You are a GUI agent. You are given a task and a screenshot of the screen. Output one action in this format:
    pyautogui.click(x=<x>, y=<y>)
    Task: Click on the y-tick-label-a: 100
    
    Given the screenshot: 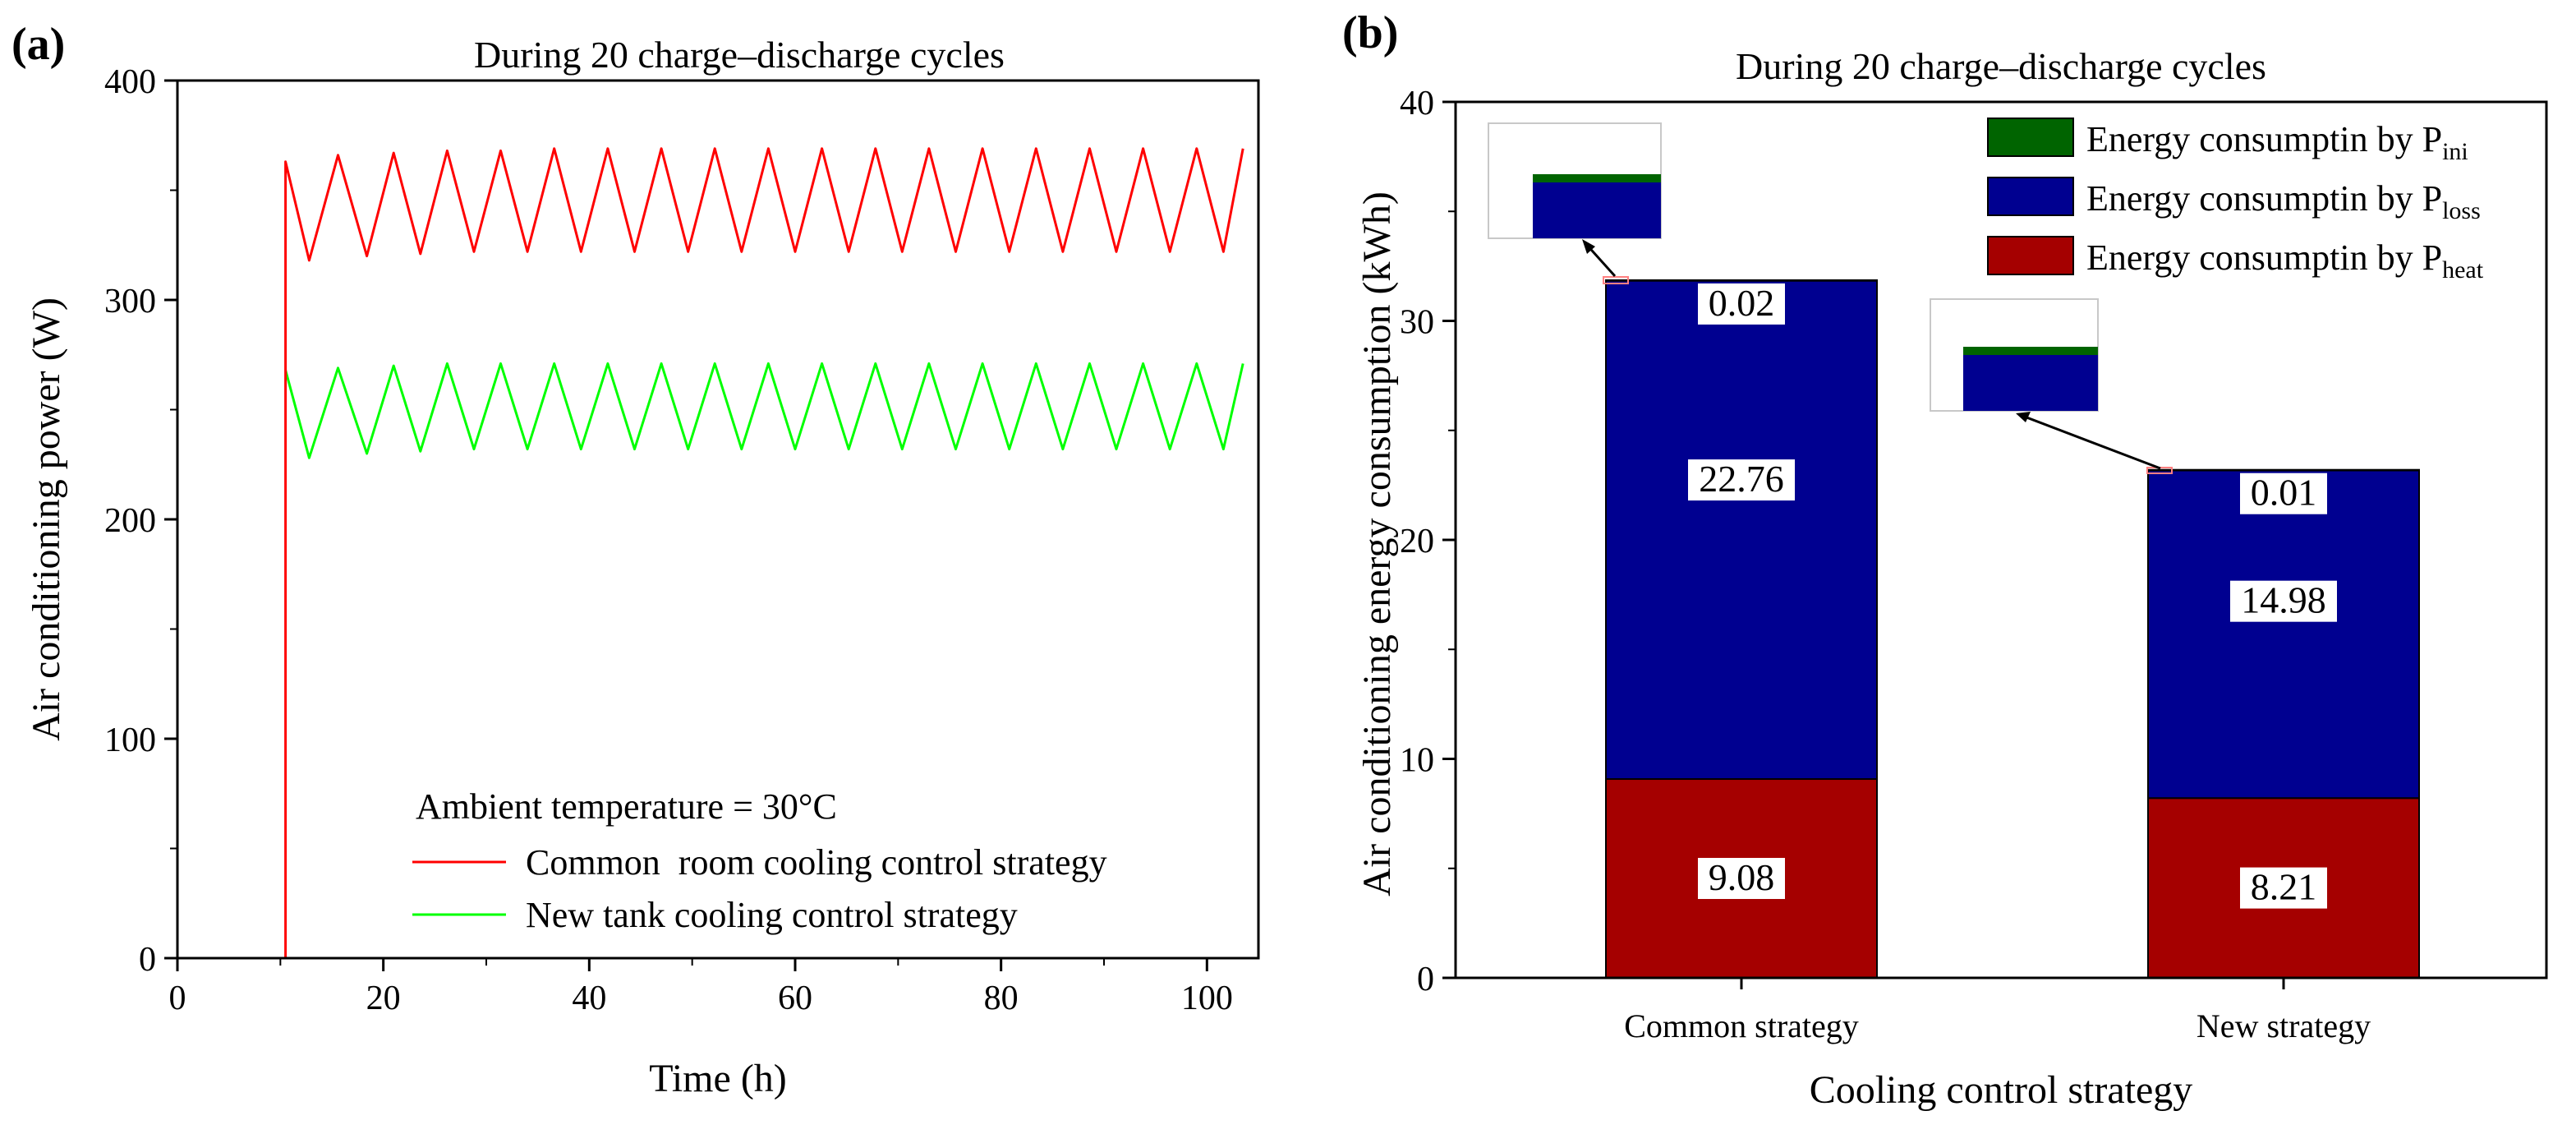 What is the action you would take?
    pyautogui.click(x=130, y=740)
    